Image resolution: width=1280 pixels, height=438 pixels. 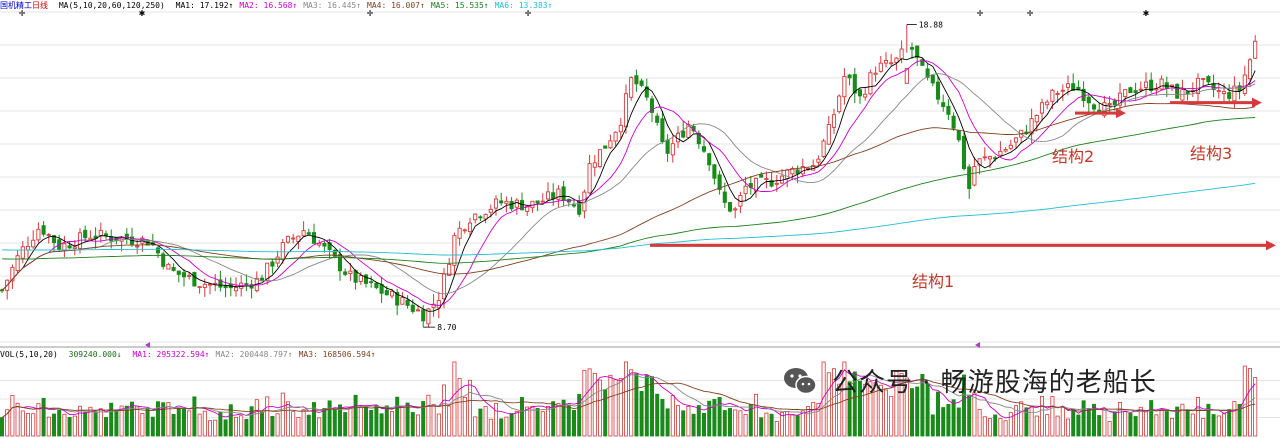 I want to click on ma-params: MA(5,10,20,60,120,250), so click(x=111, y=5).